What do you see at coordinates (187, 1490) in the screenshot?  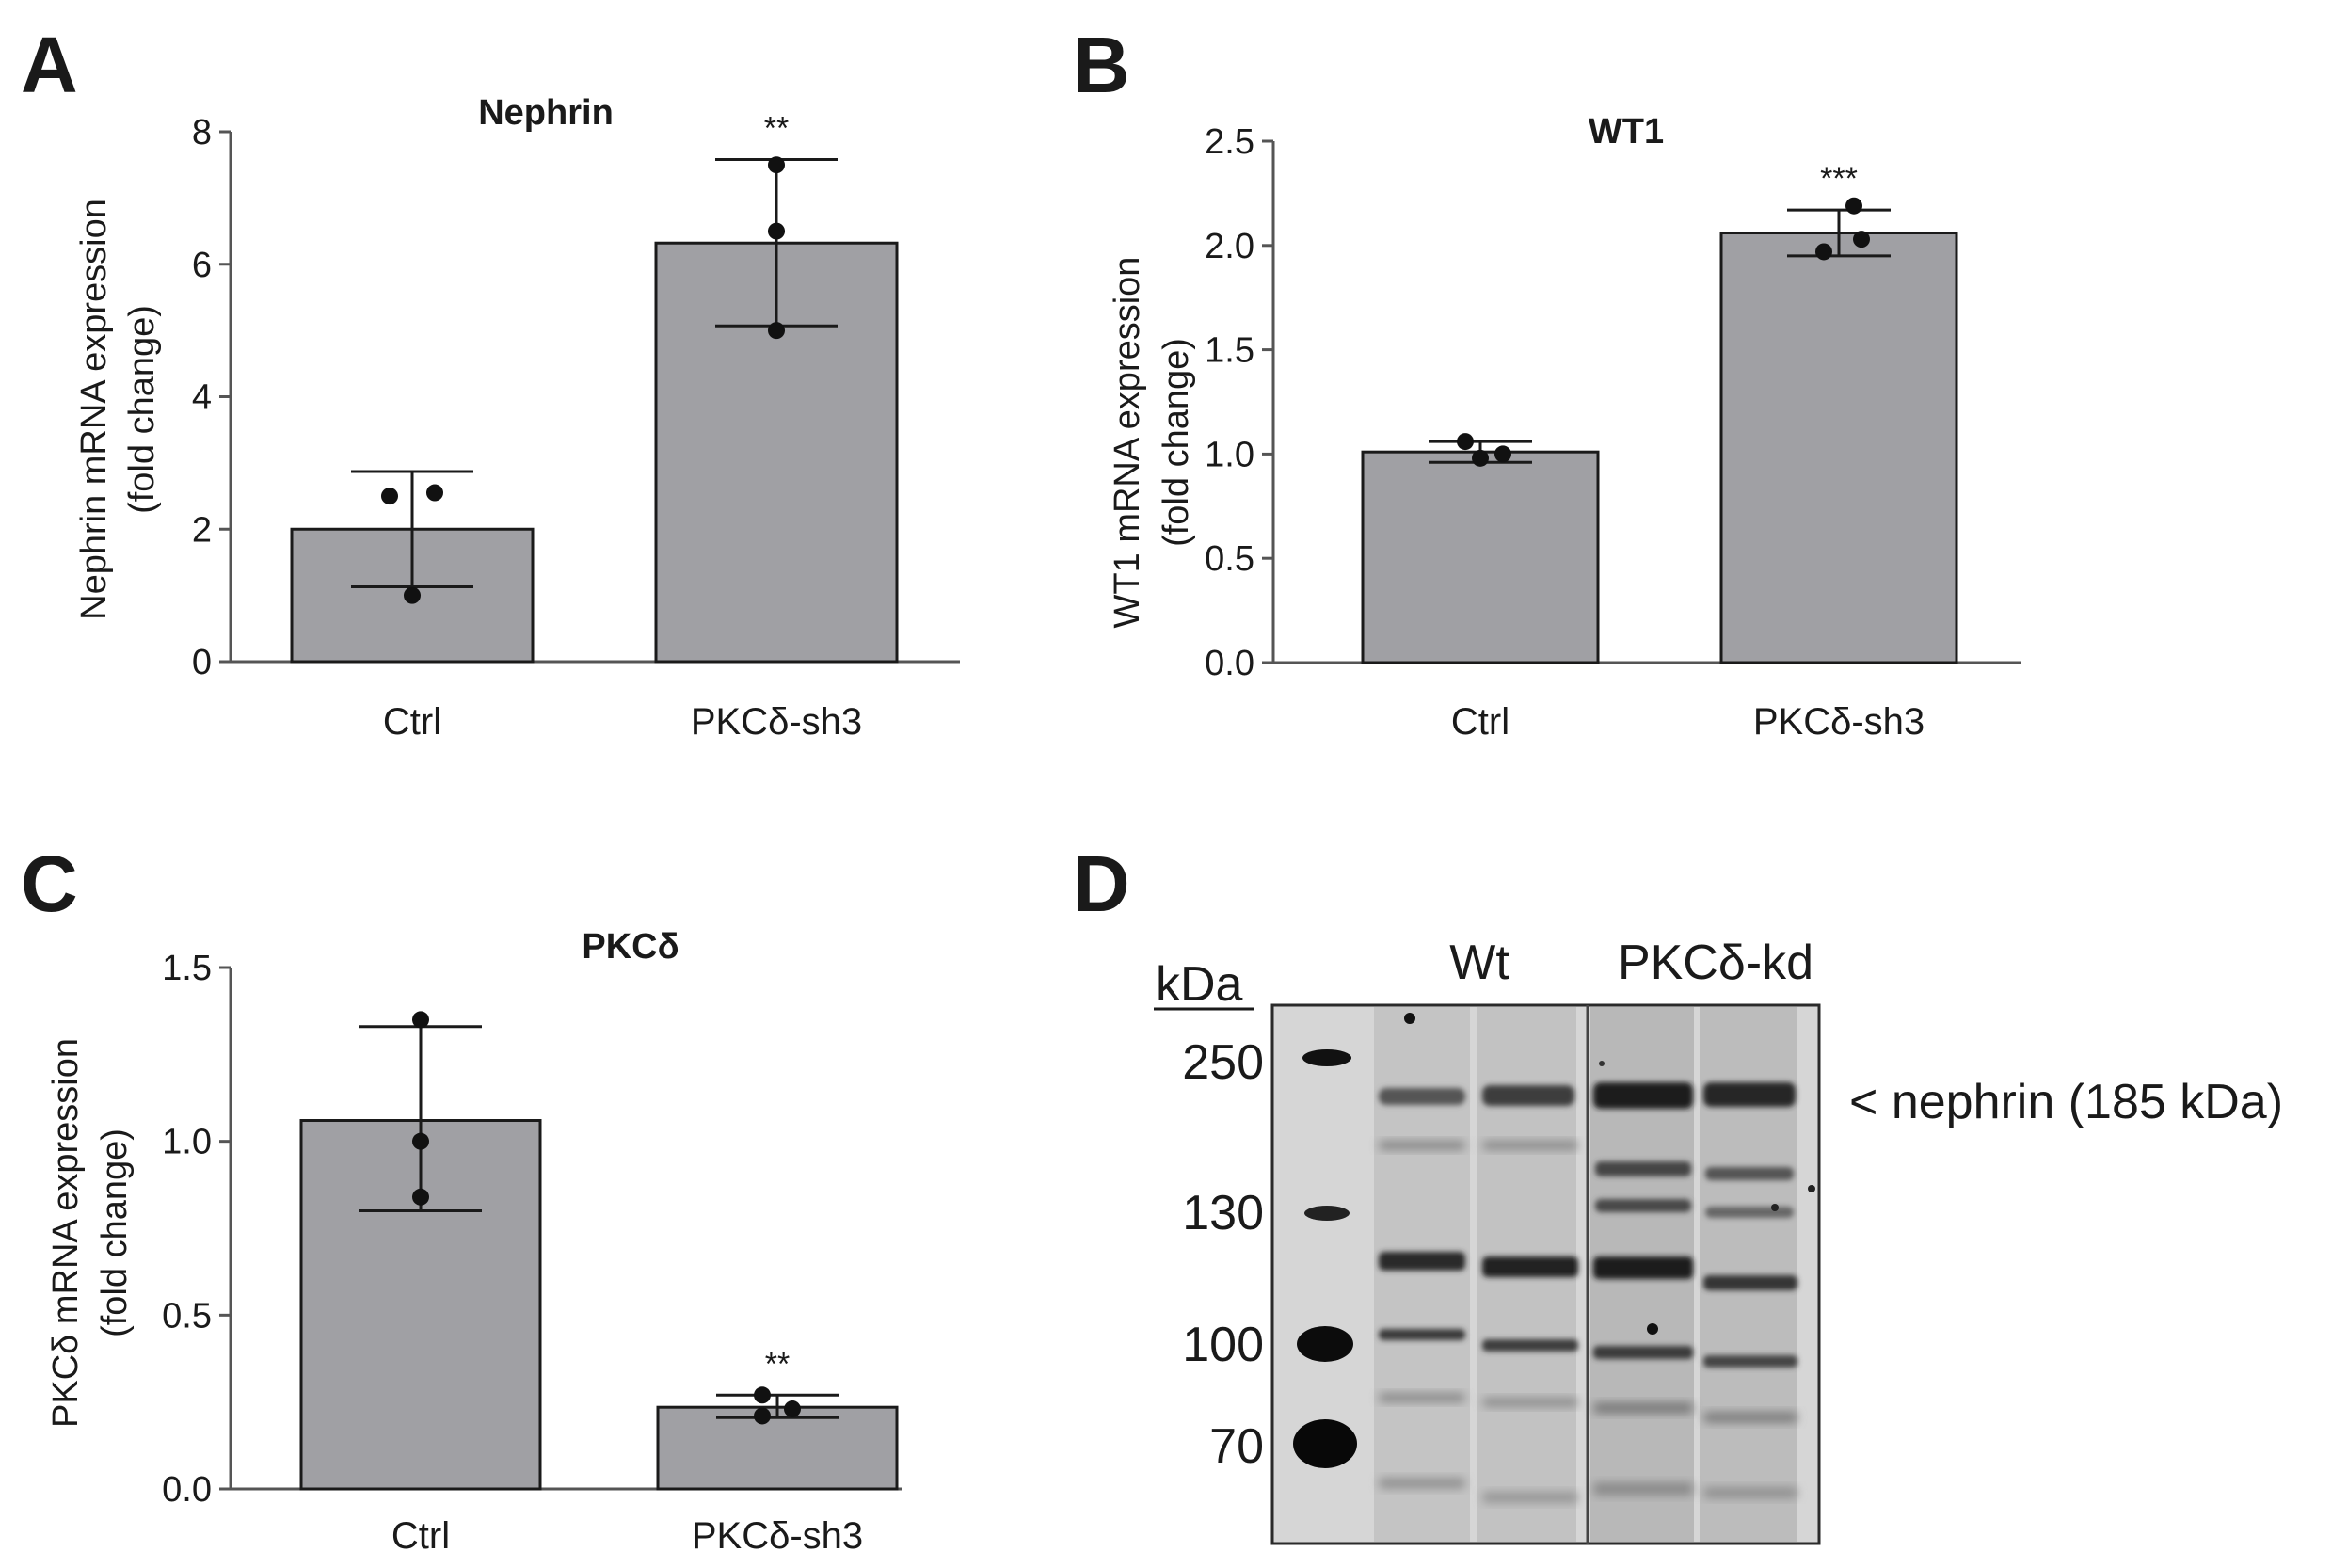 I see `chart-c-y-tick-label: 0.0` at bounding box center [187, 1490].